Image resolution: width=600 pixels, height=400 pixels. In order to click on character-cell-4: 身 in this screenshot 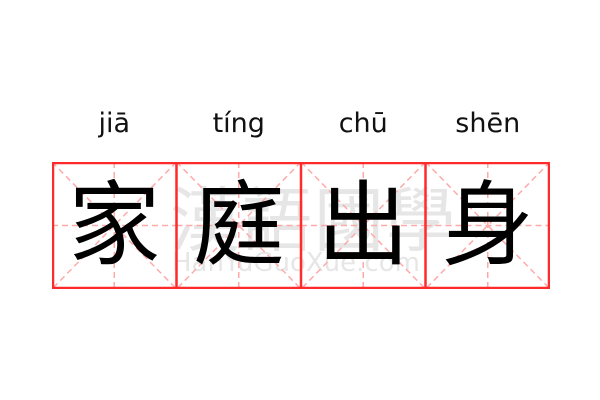, I will do `click(487, 225)`.